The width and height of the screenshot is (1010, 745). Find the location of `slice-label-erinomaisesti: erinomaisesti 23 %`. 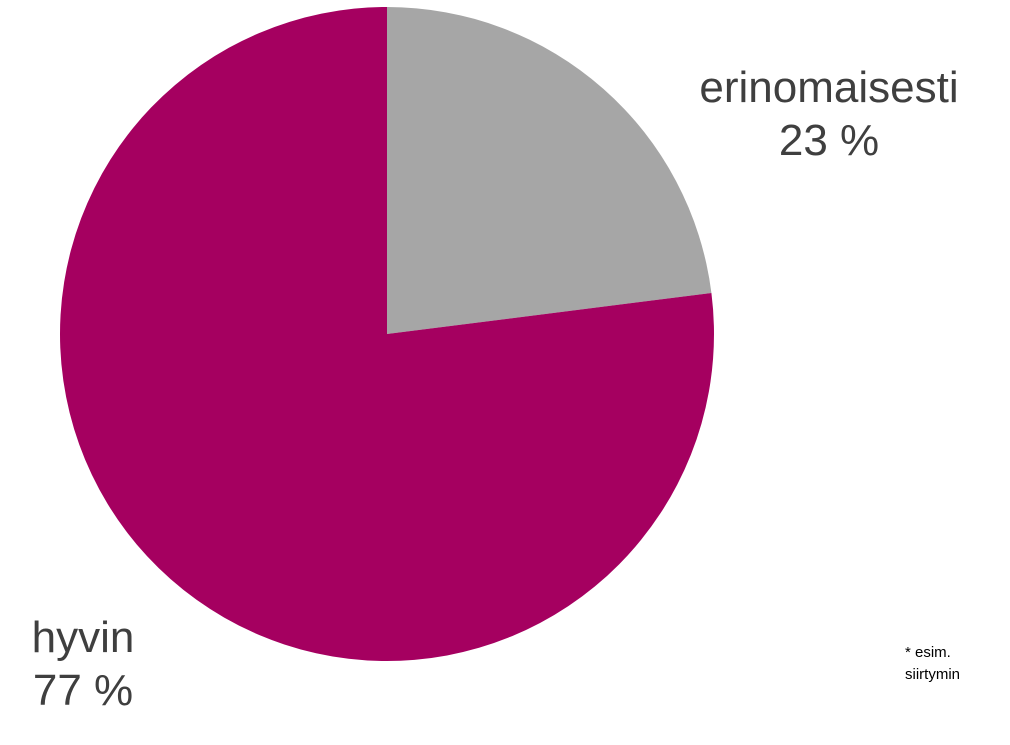

slice-label-erinomaisesti: erinomaisesti 23 % is located at coordinates (829, 115).